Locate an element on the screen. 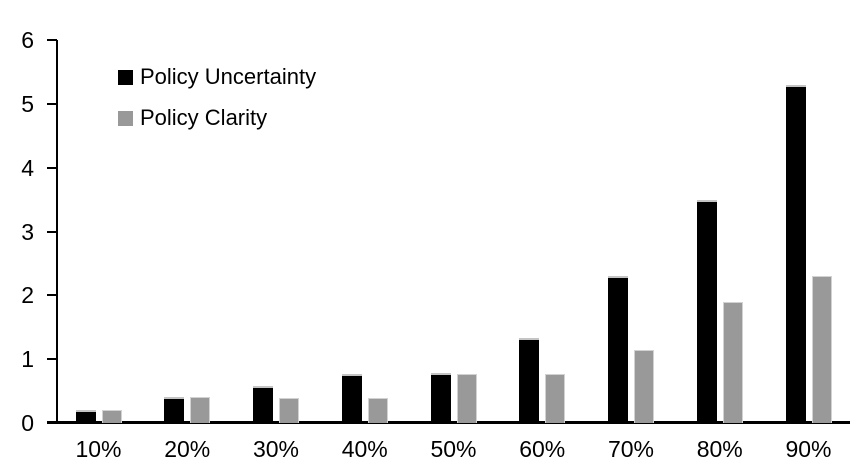 The width and height of the screenshot is (852, 475). chart-legend: Policy Uncertainty Policy Clarity is located at coordinates (217, 97).